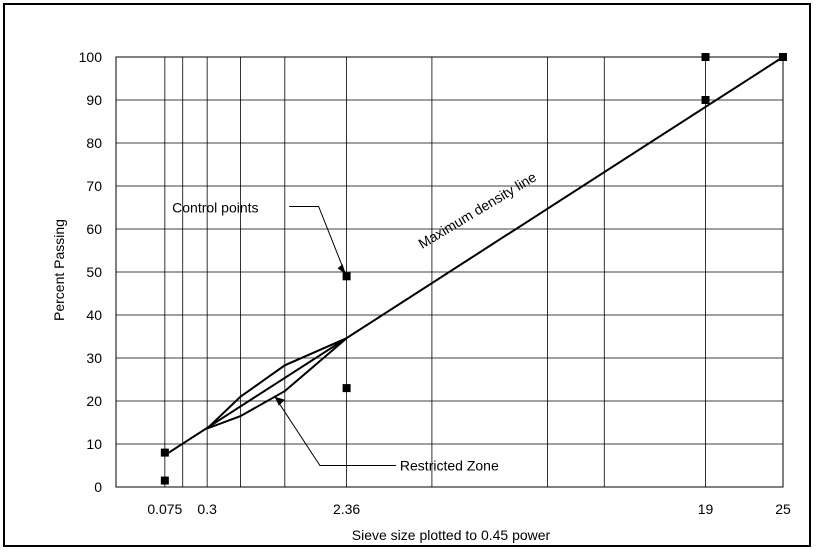 This screenshot has width=818, height=555. Describe the element at coordinates (94, 272) in the screenshot. I see `y-tick-label: 50` at that location.